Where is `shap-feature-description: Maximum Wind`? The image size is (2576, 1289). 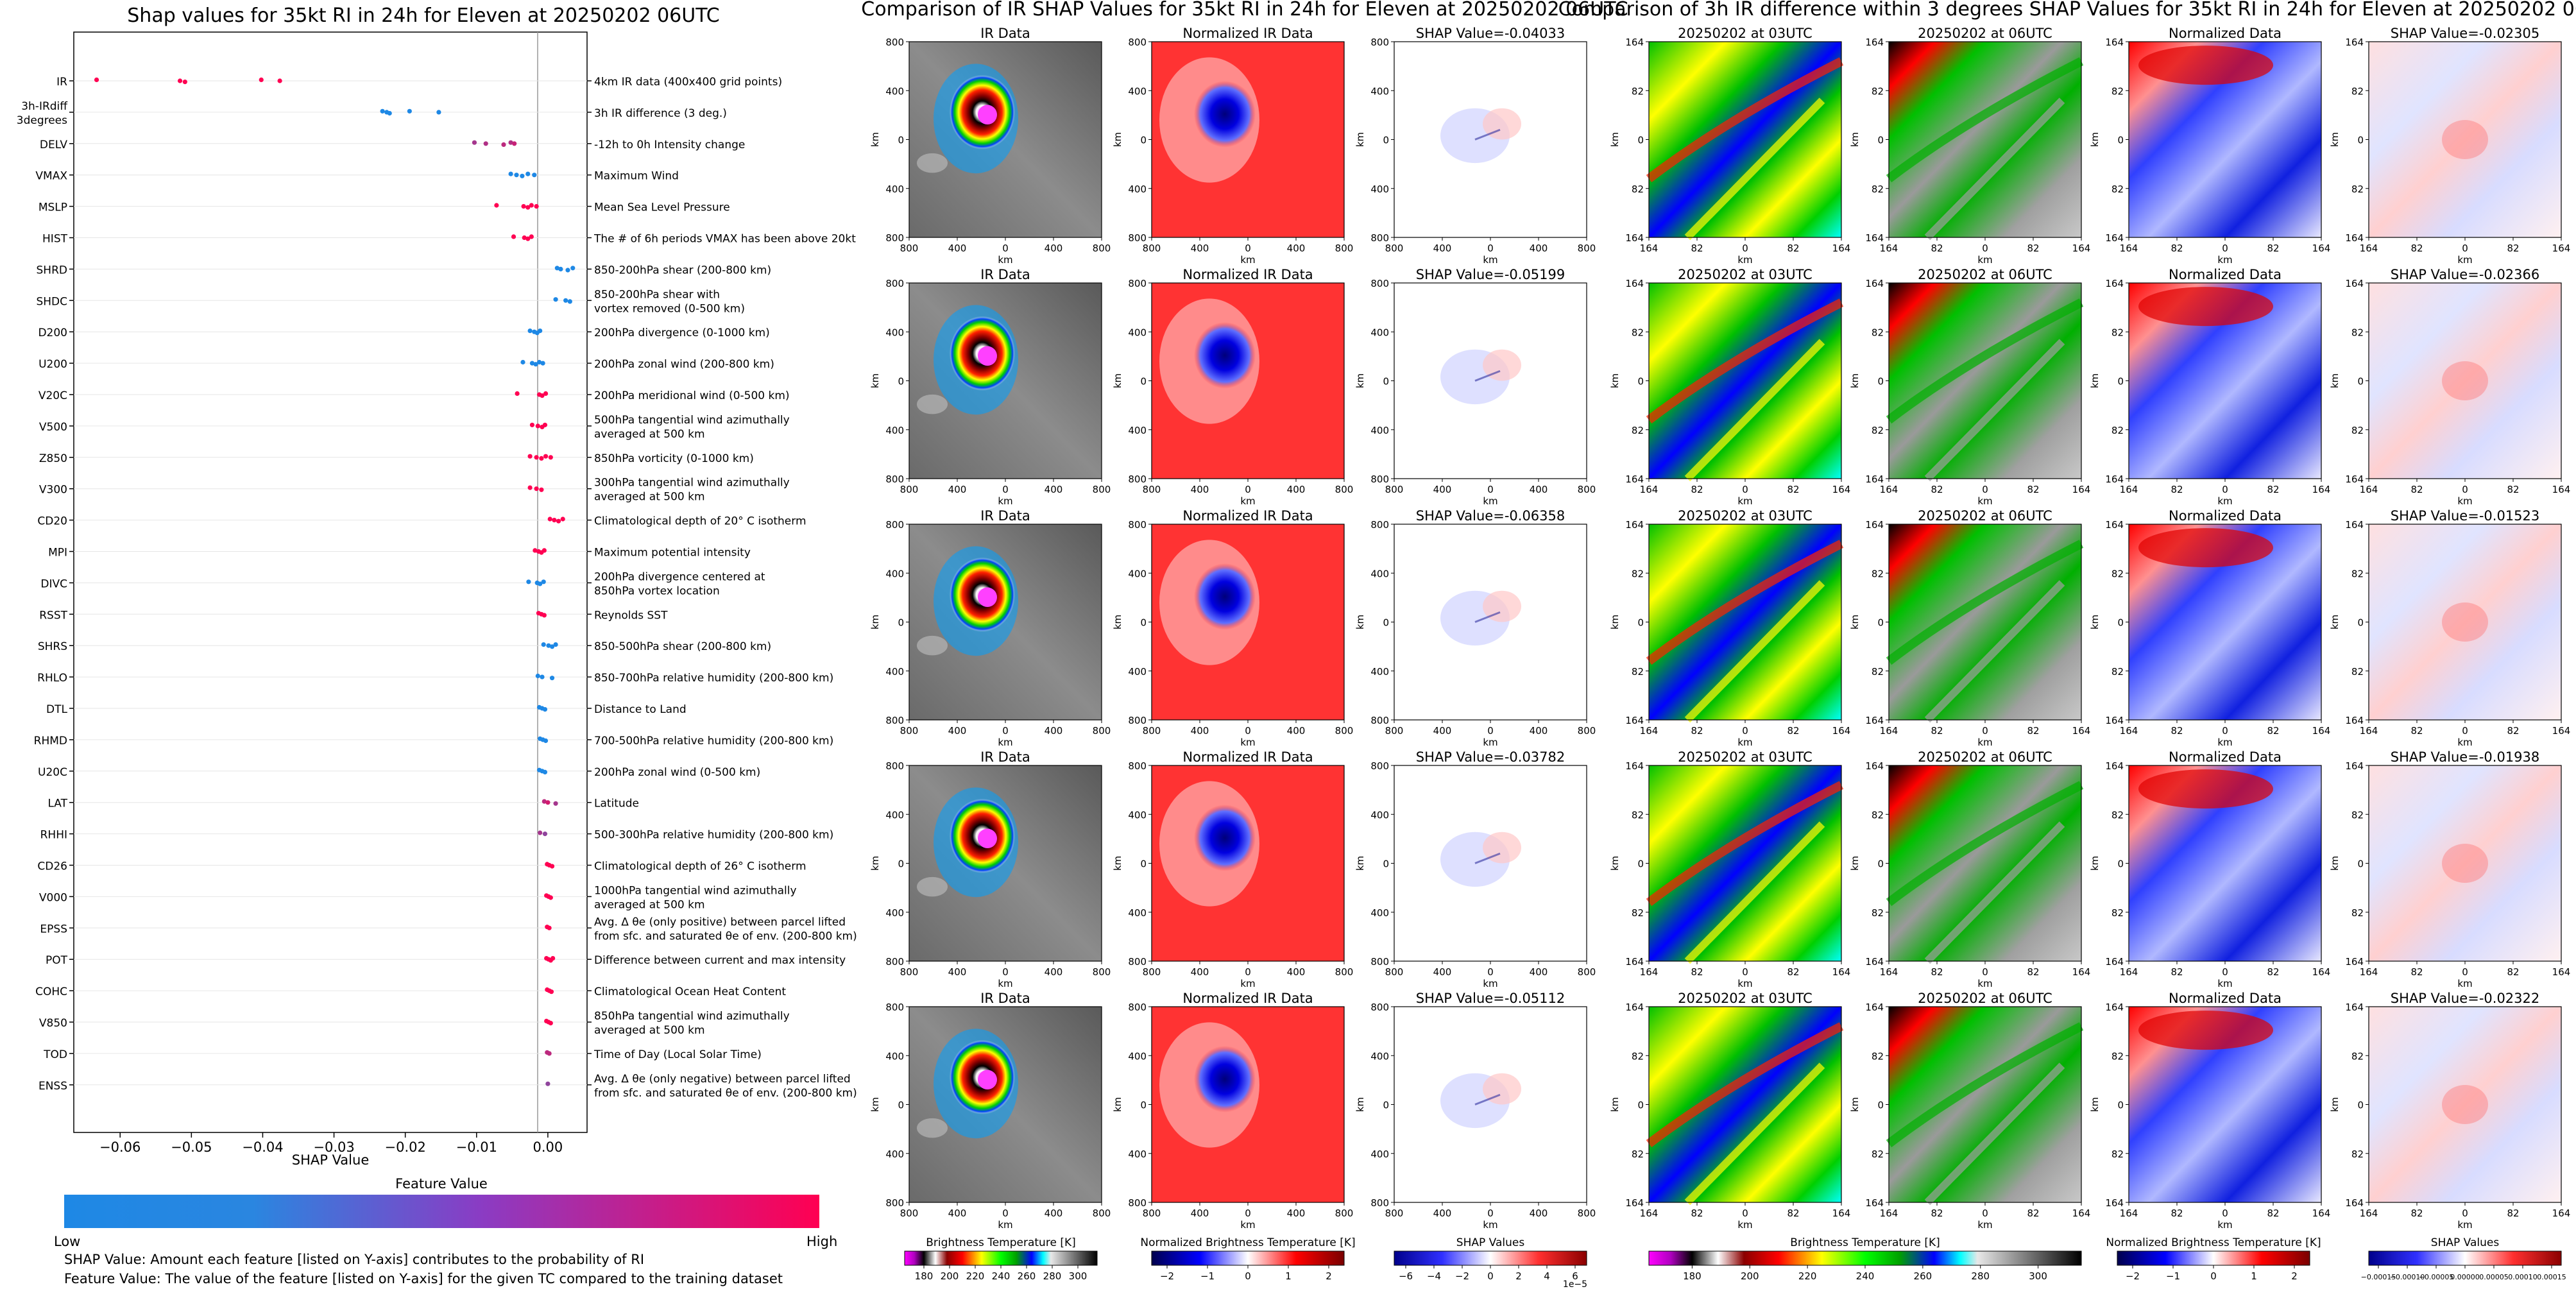 shap-feature-description: Maximum Wind is located at coordinates (636, 176).